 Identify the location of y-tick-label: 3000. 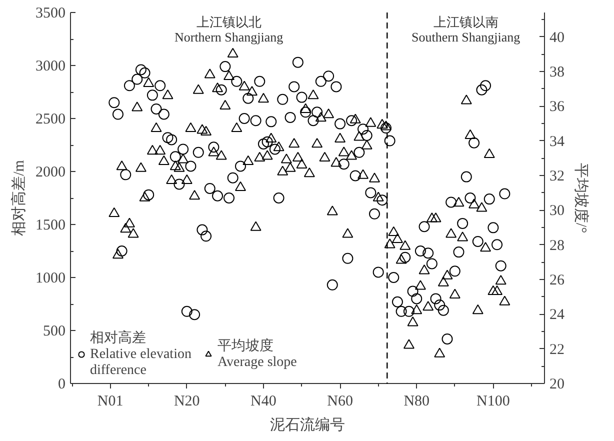
(51, 66).